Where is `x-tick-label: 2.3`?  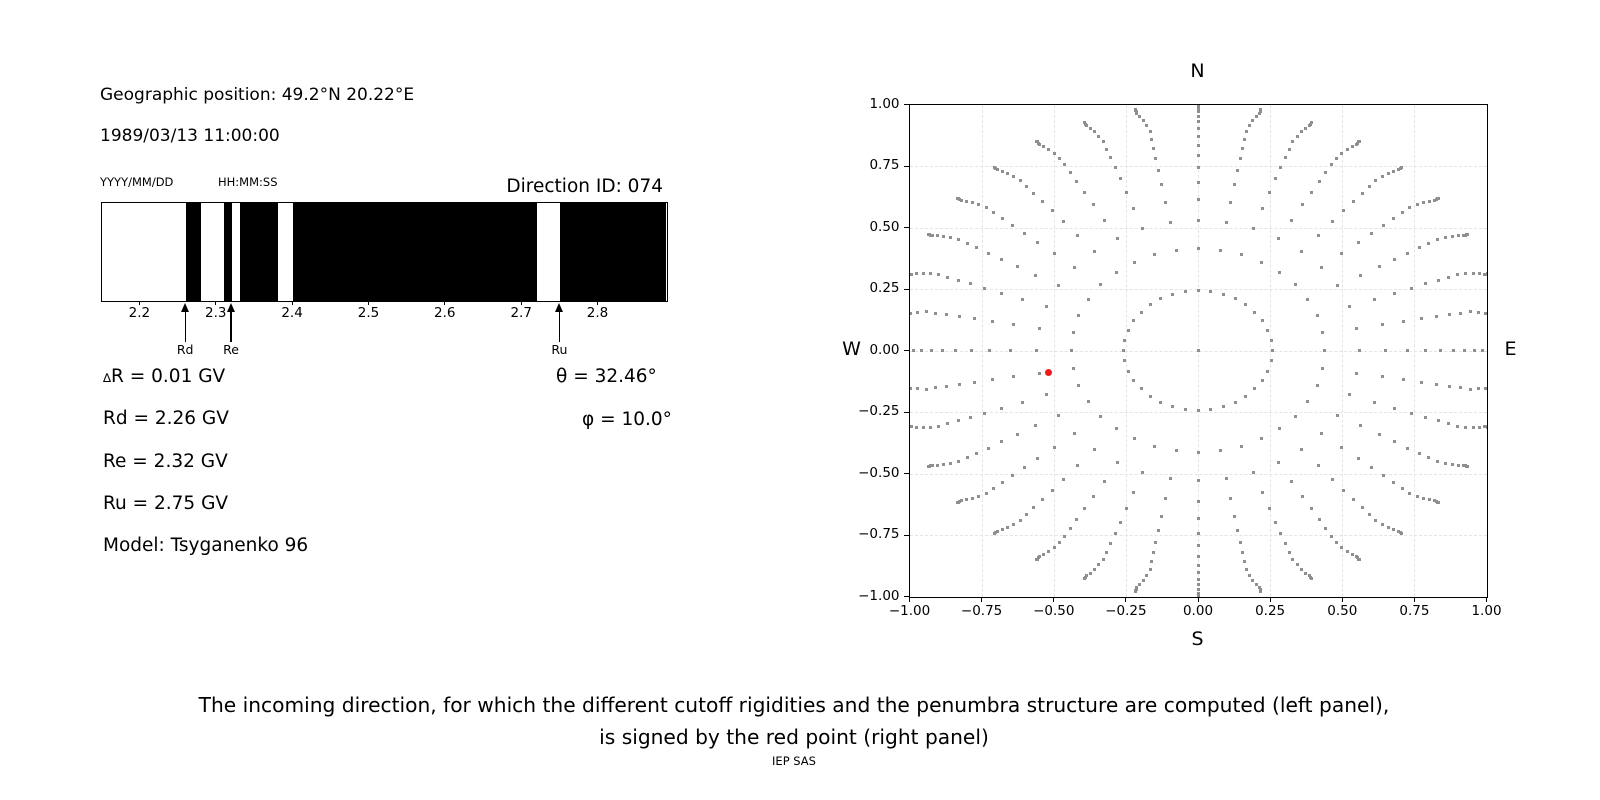
x-tick-label: 2.3 is located at coordinates (216, 313).